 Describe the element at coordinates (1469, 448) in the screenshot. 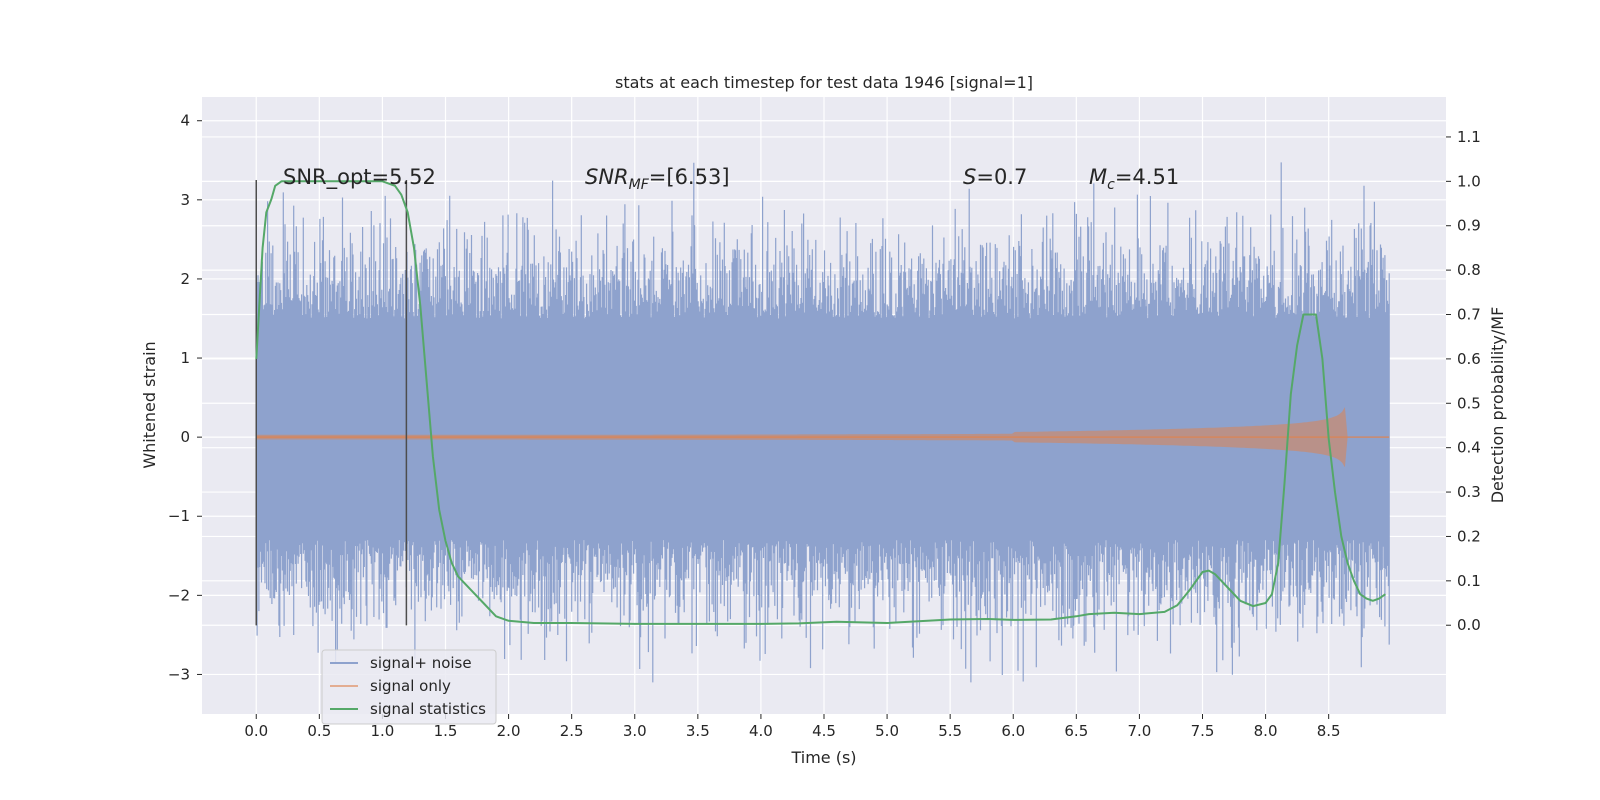

I see `y-right-tick-label: 0.4` at that location.